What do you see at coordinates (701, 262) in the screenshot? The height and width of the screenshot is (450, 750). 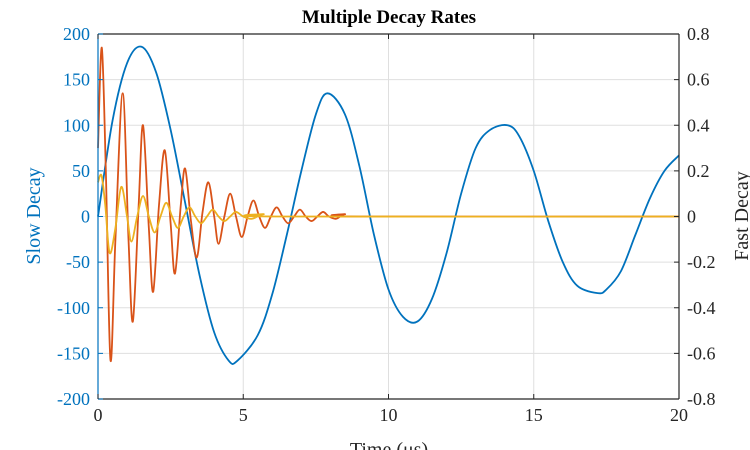 I see `y-tick-label-right: -0.2` at bounding box center [701, 262].